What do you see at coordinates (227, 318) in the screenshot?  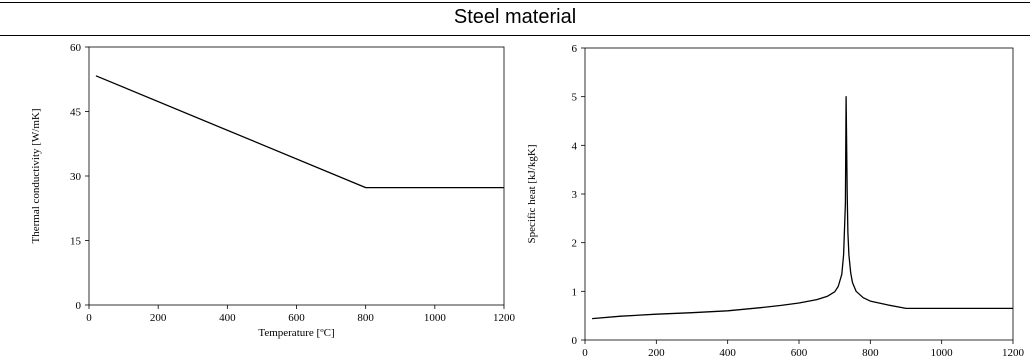 I see `conductivity-x-tick-label: 400` at bounding box center [227, 318].